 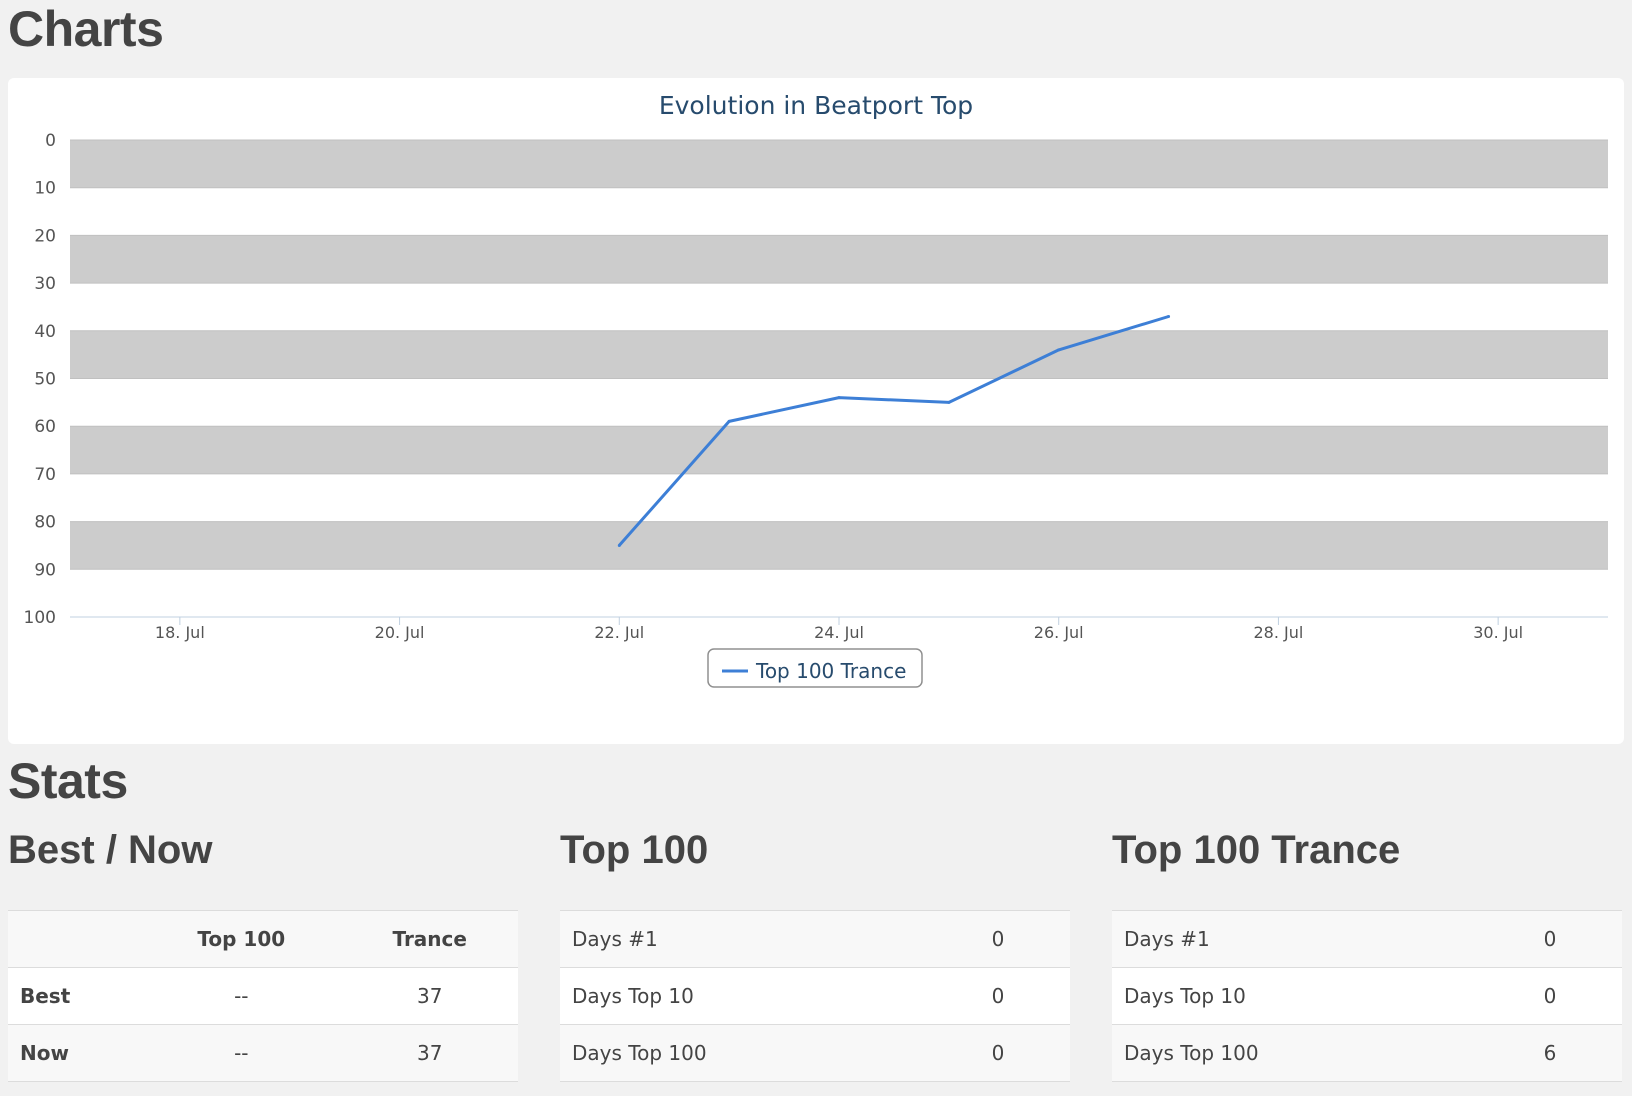 What do you see at coordinates (241, 939) in the screenshot?
I see `table-header: Top 100` at bounding box center [241, 939].